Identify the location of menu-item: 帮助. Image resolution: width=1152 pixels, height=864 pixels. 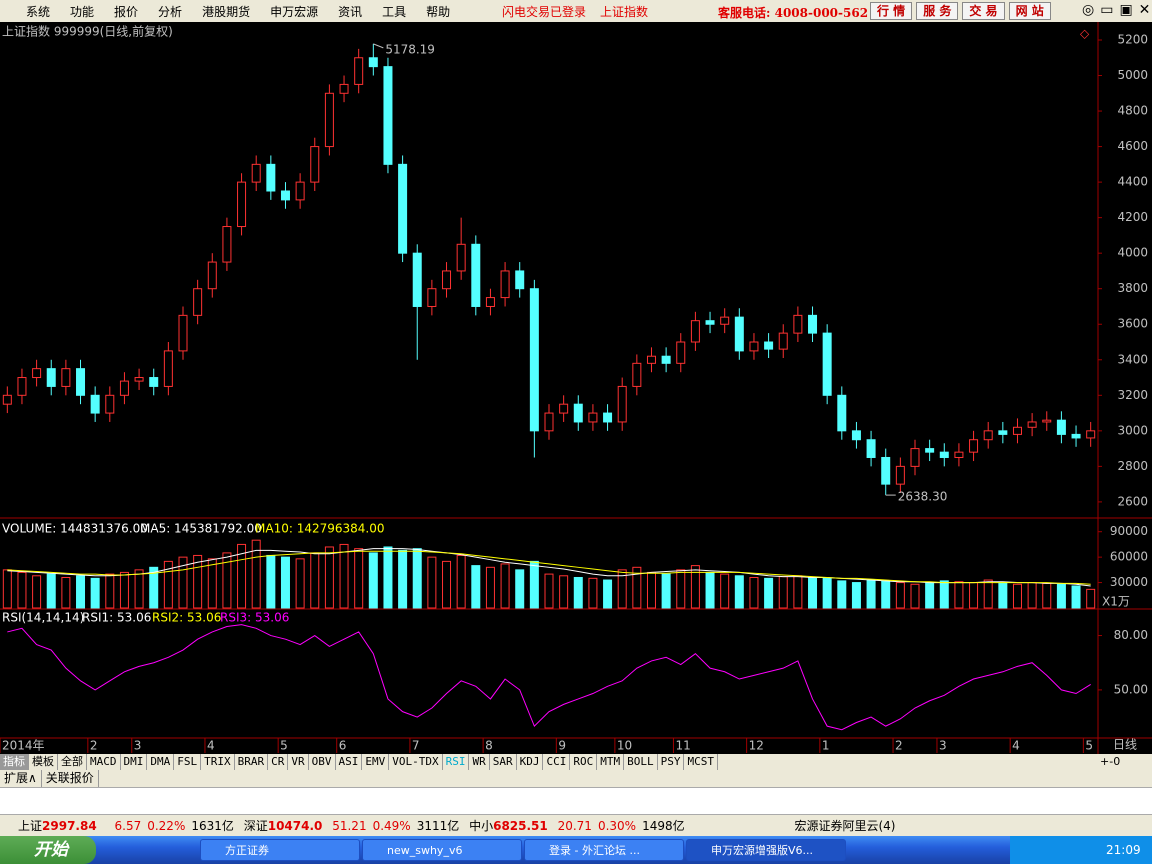
(438, 12).